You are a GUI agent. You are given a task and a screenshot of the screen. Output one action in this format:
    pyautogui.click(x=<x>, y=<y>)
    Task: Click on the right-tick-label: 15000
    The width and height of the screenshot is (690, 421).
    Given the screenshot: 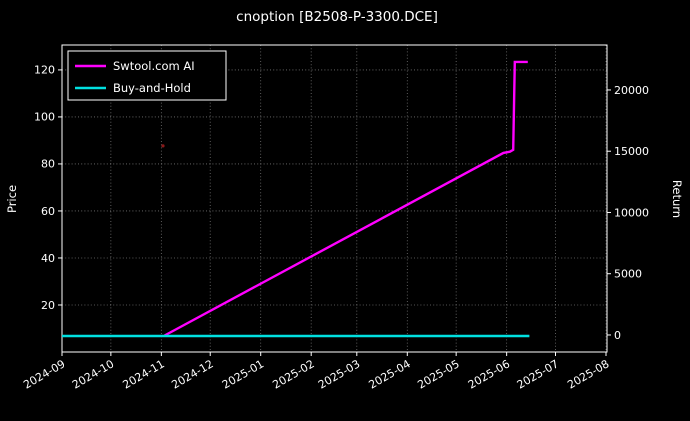 What is the action you would take?
    pyautogui.click(x=631, y=151)
    